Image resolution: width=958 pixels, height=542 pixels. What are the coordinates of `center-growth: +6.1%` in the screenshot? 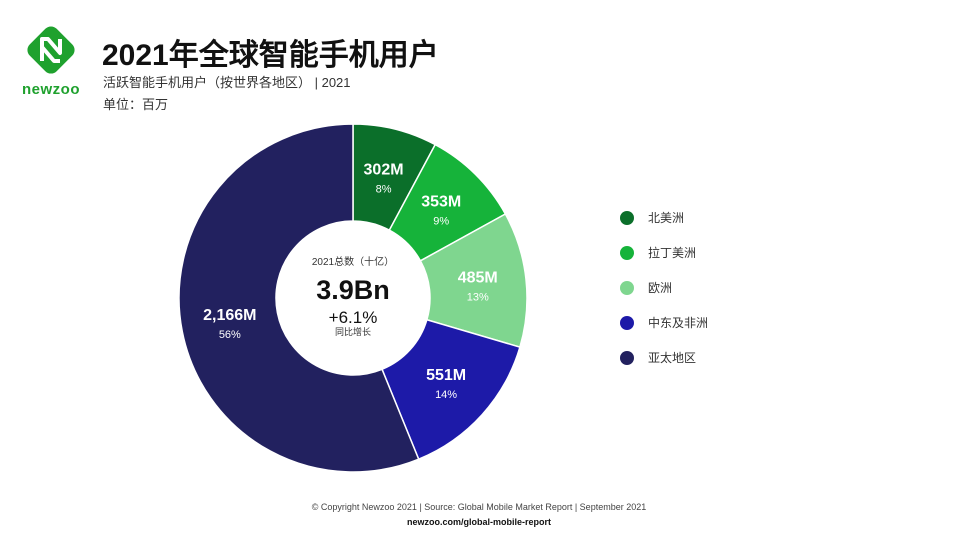 It's located at (353, 317).